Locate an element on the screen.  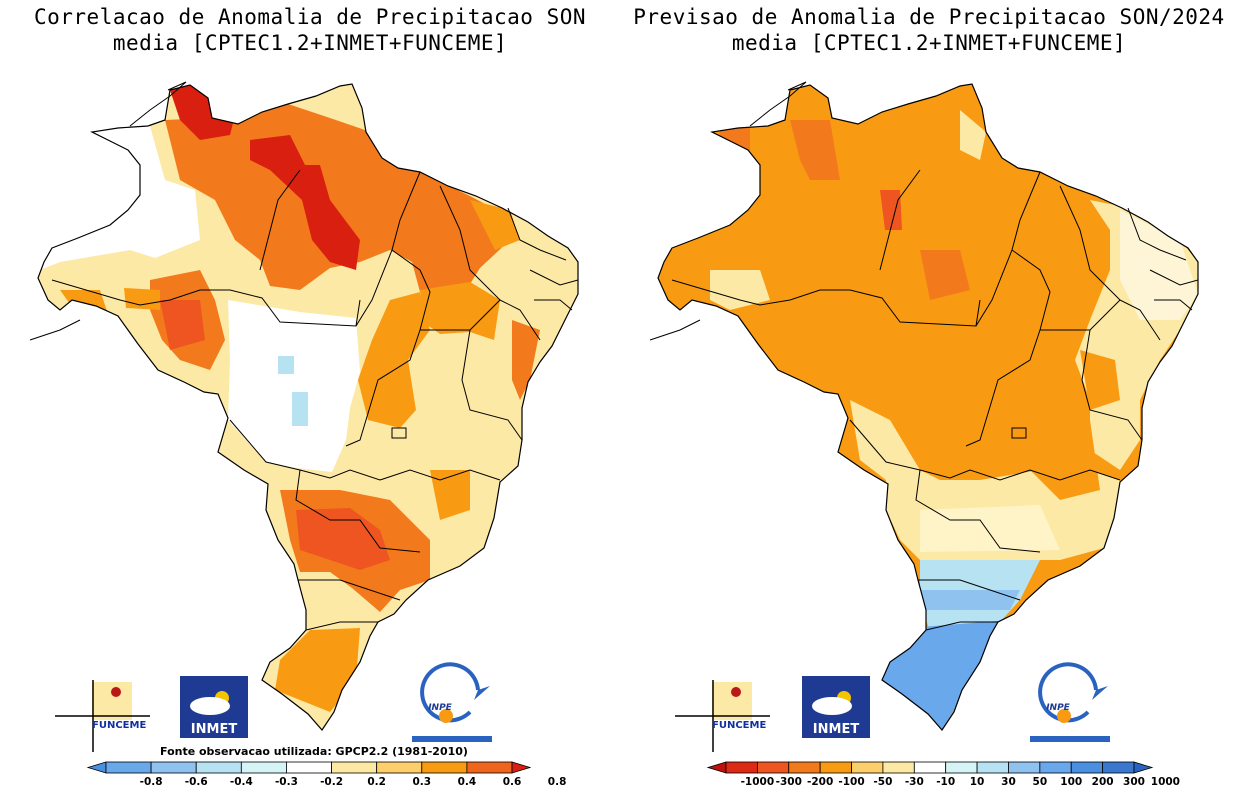
fcst-colorbar-tick-label: -50 is located at coordinates (882, 782).